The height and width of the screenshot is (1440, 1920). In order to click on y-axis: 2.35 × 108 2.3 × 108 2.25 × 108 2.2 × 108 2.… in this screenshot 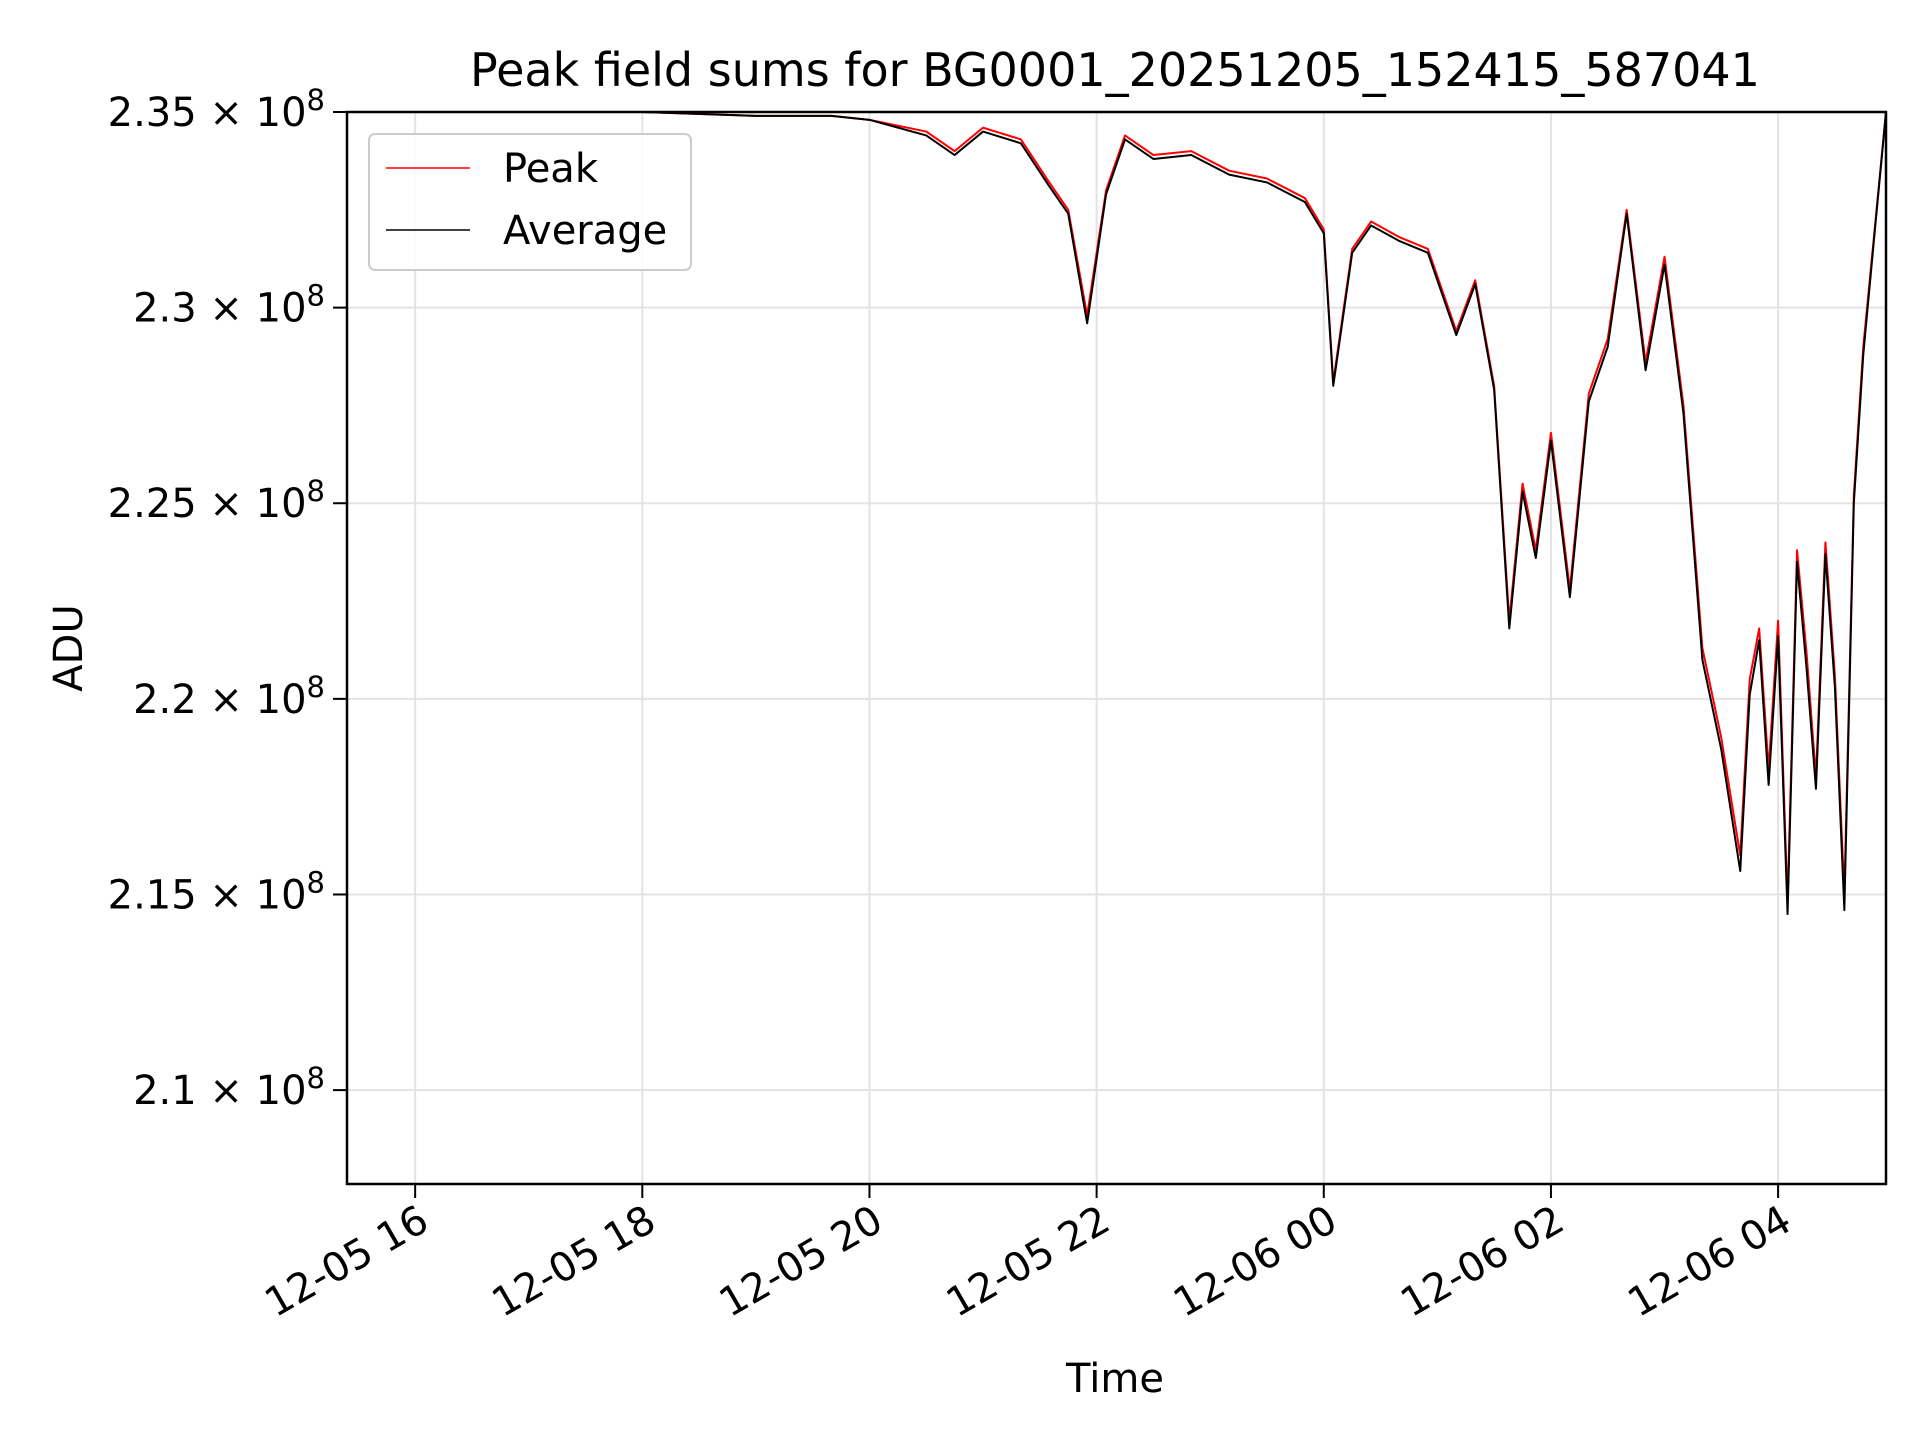, I will do `click(227, 598)`.